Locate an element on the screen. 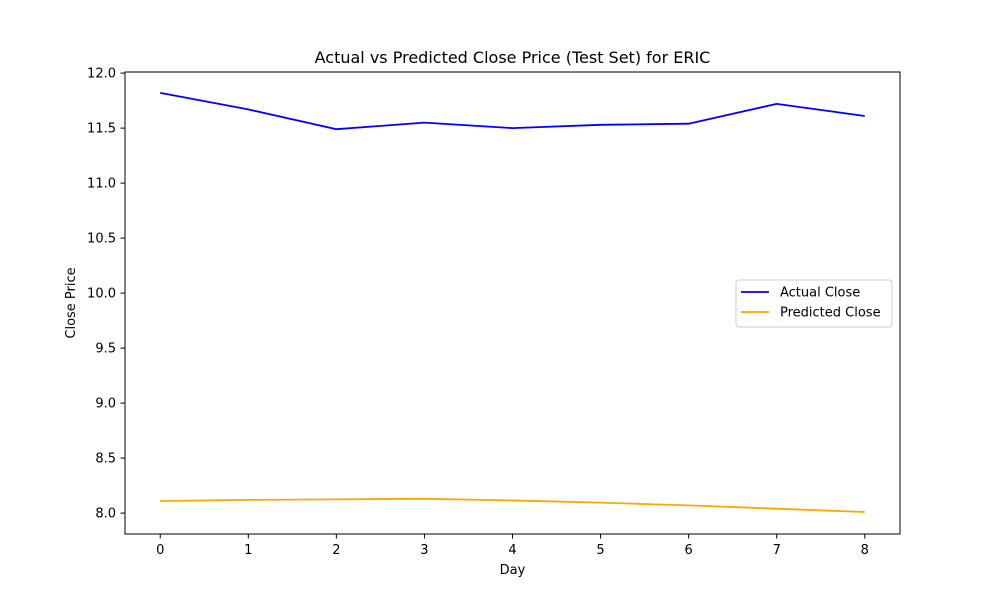 This screenshot has width=1000, height=600. x-tick-label: 1 is located at coordinates (248, 550).